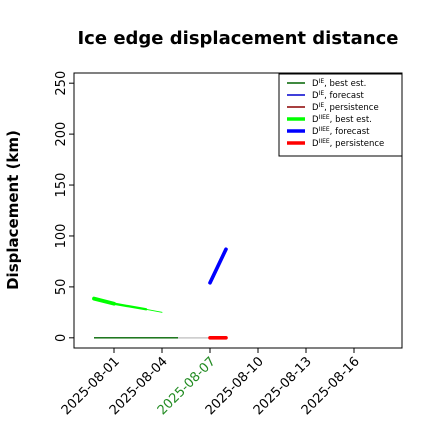  What do you see at coordinates (345, 107) in the screenshot?
I see `legend-label: DIE, persistence` at bounding box center [345, 107].